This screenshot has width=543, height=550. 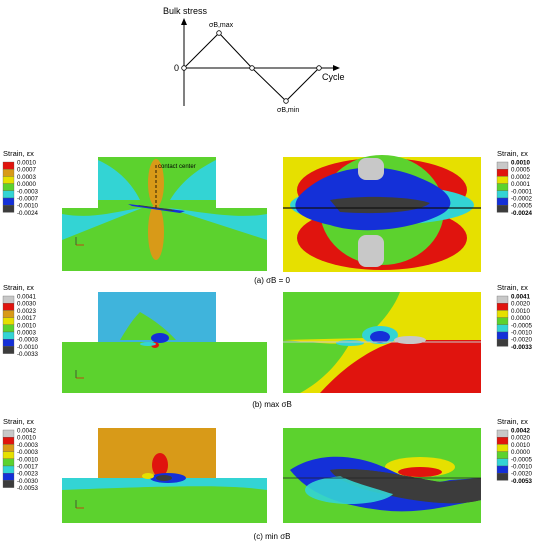 What do you see at coordinates (164, 475) in the screenshot?
I see `row-c-left-contour` at bounding box center [164, 475].